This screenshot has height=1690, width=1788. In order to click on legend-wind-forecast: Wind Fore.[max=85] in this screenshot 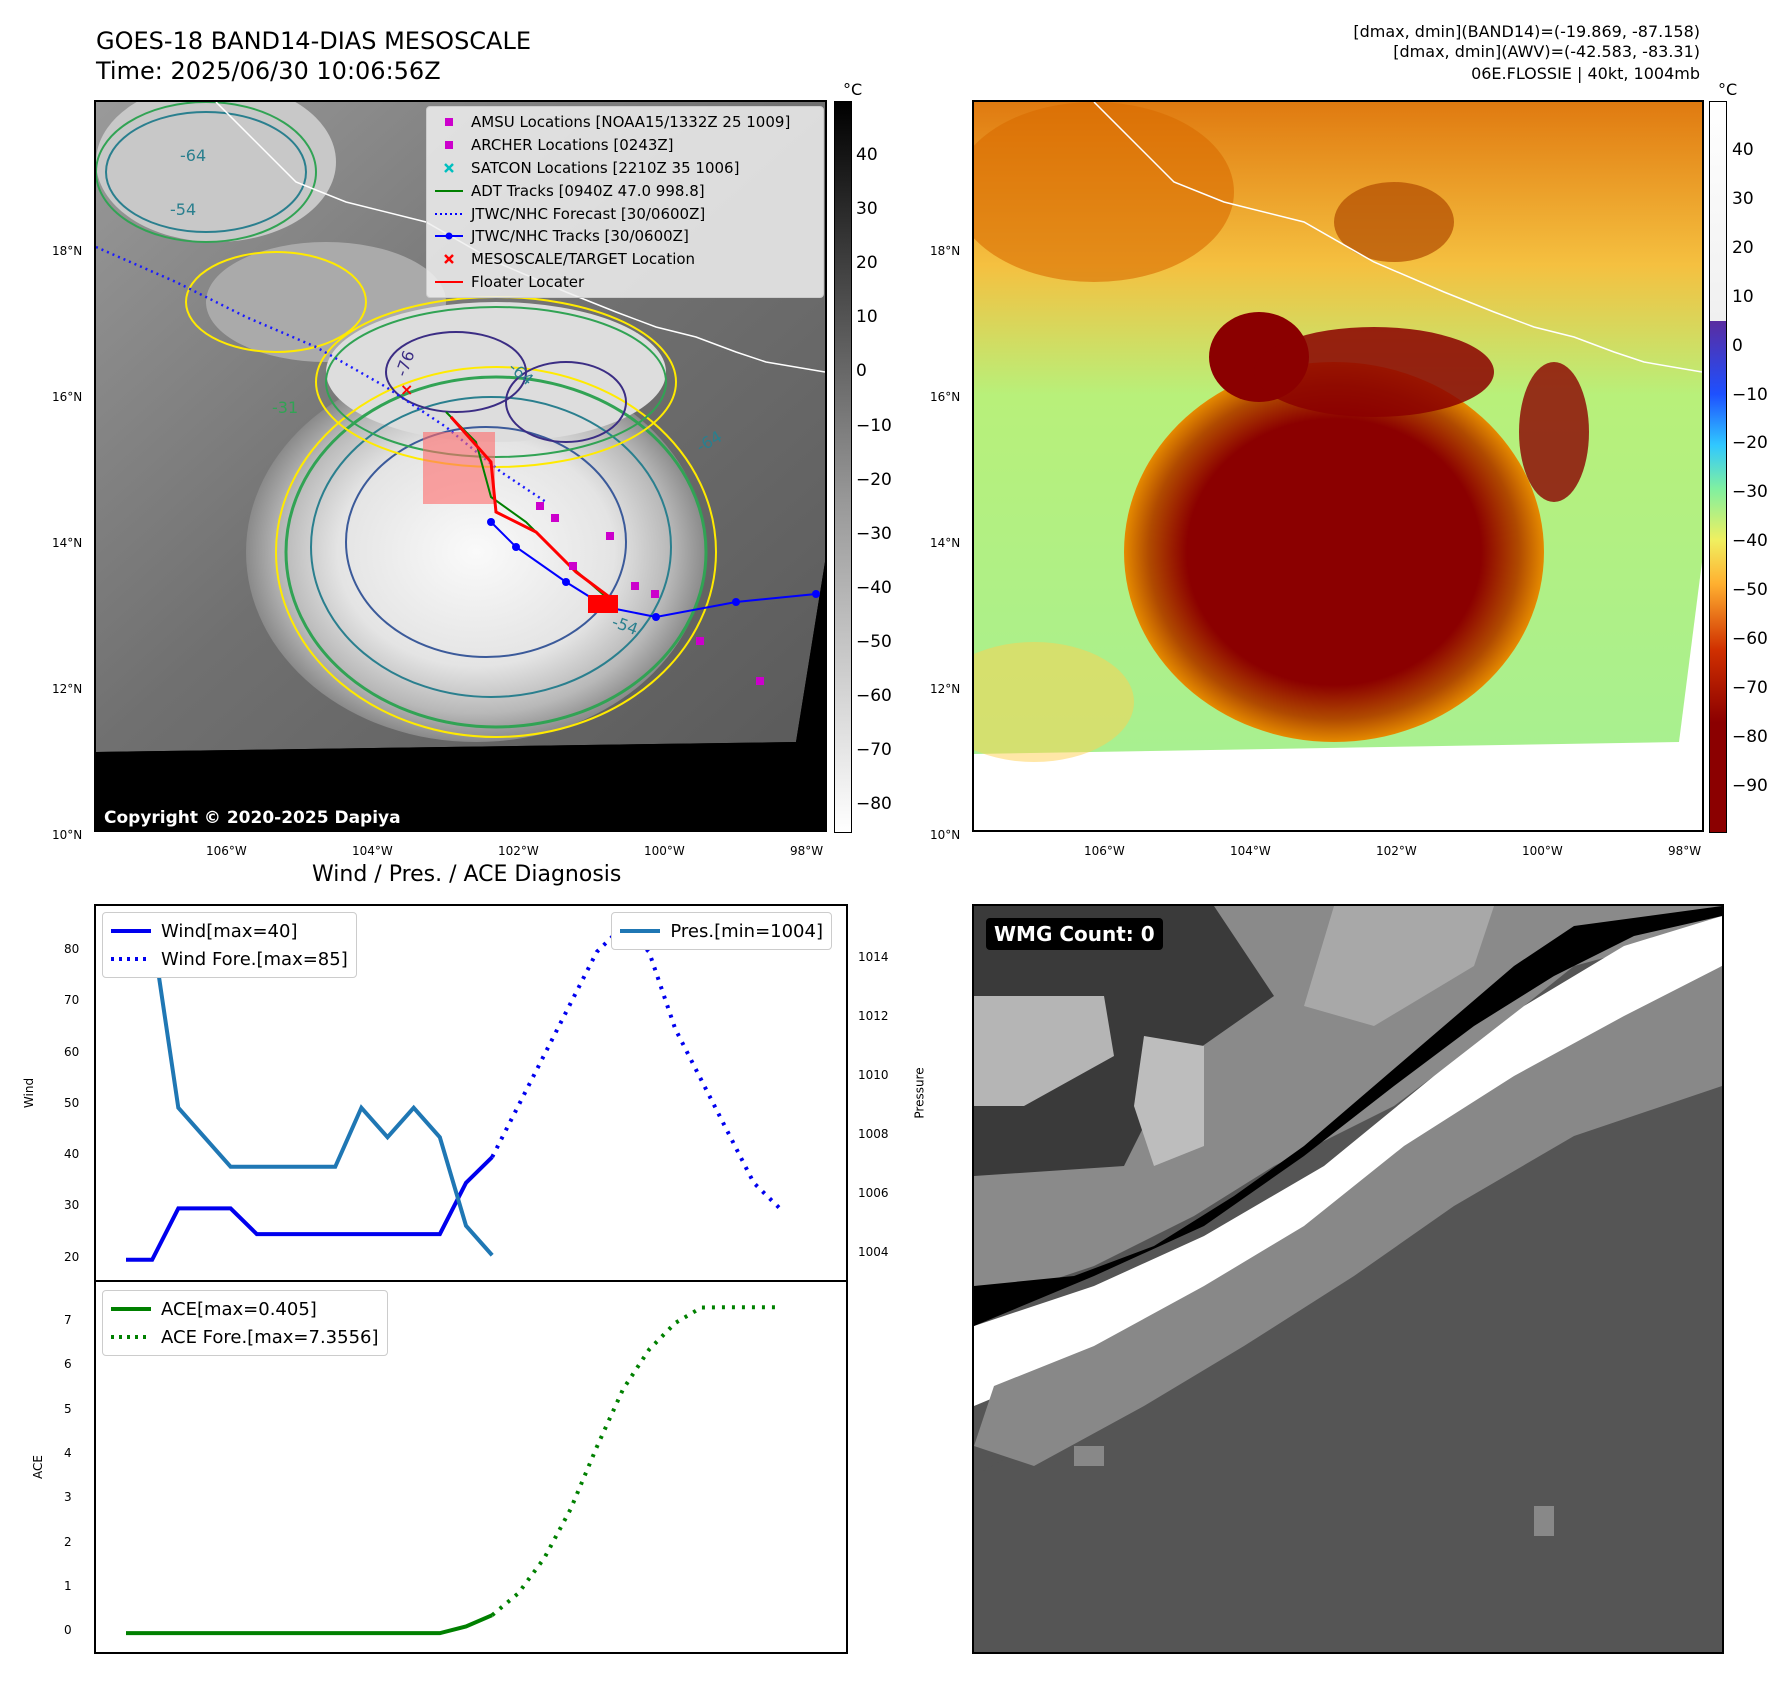, I will do `click(229, 959)`.